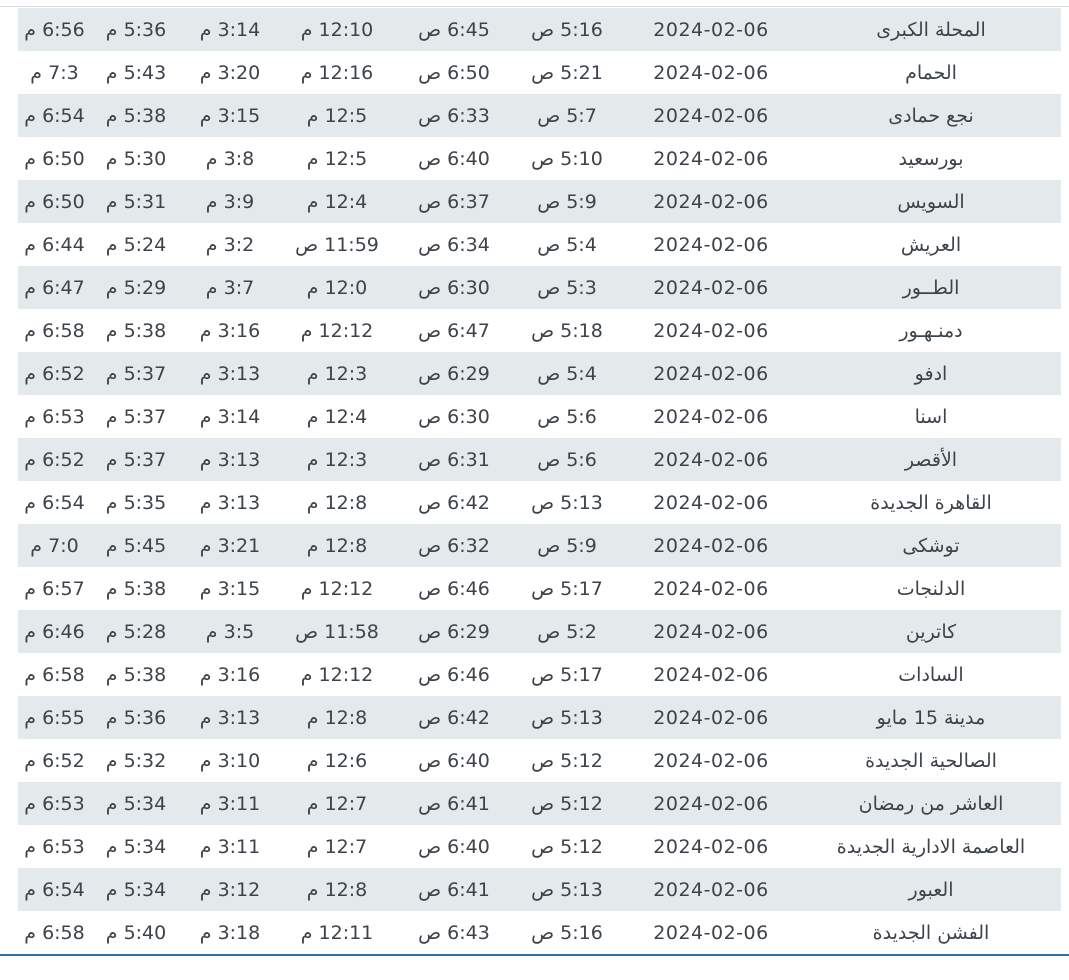  I want to click on asr-time-cell: 3:20 م, so click(230, 72).